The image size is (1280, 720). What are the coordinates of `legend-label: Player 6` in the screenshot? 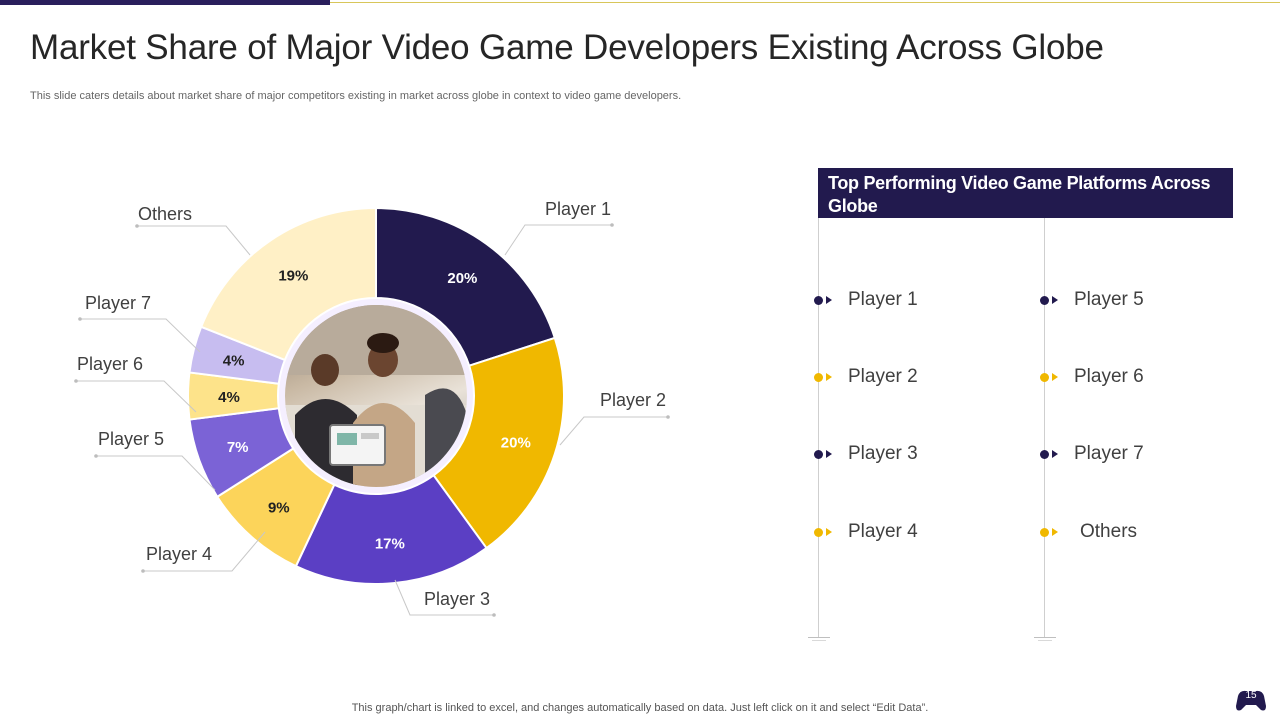 It's located at (1109, 376).